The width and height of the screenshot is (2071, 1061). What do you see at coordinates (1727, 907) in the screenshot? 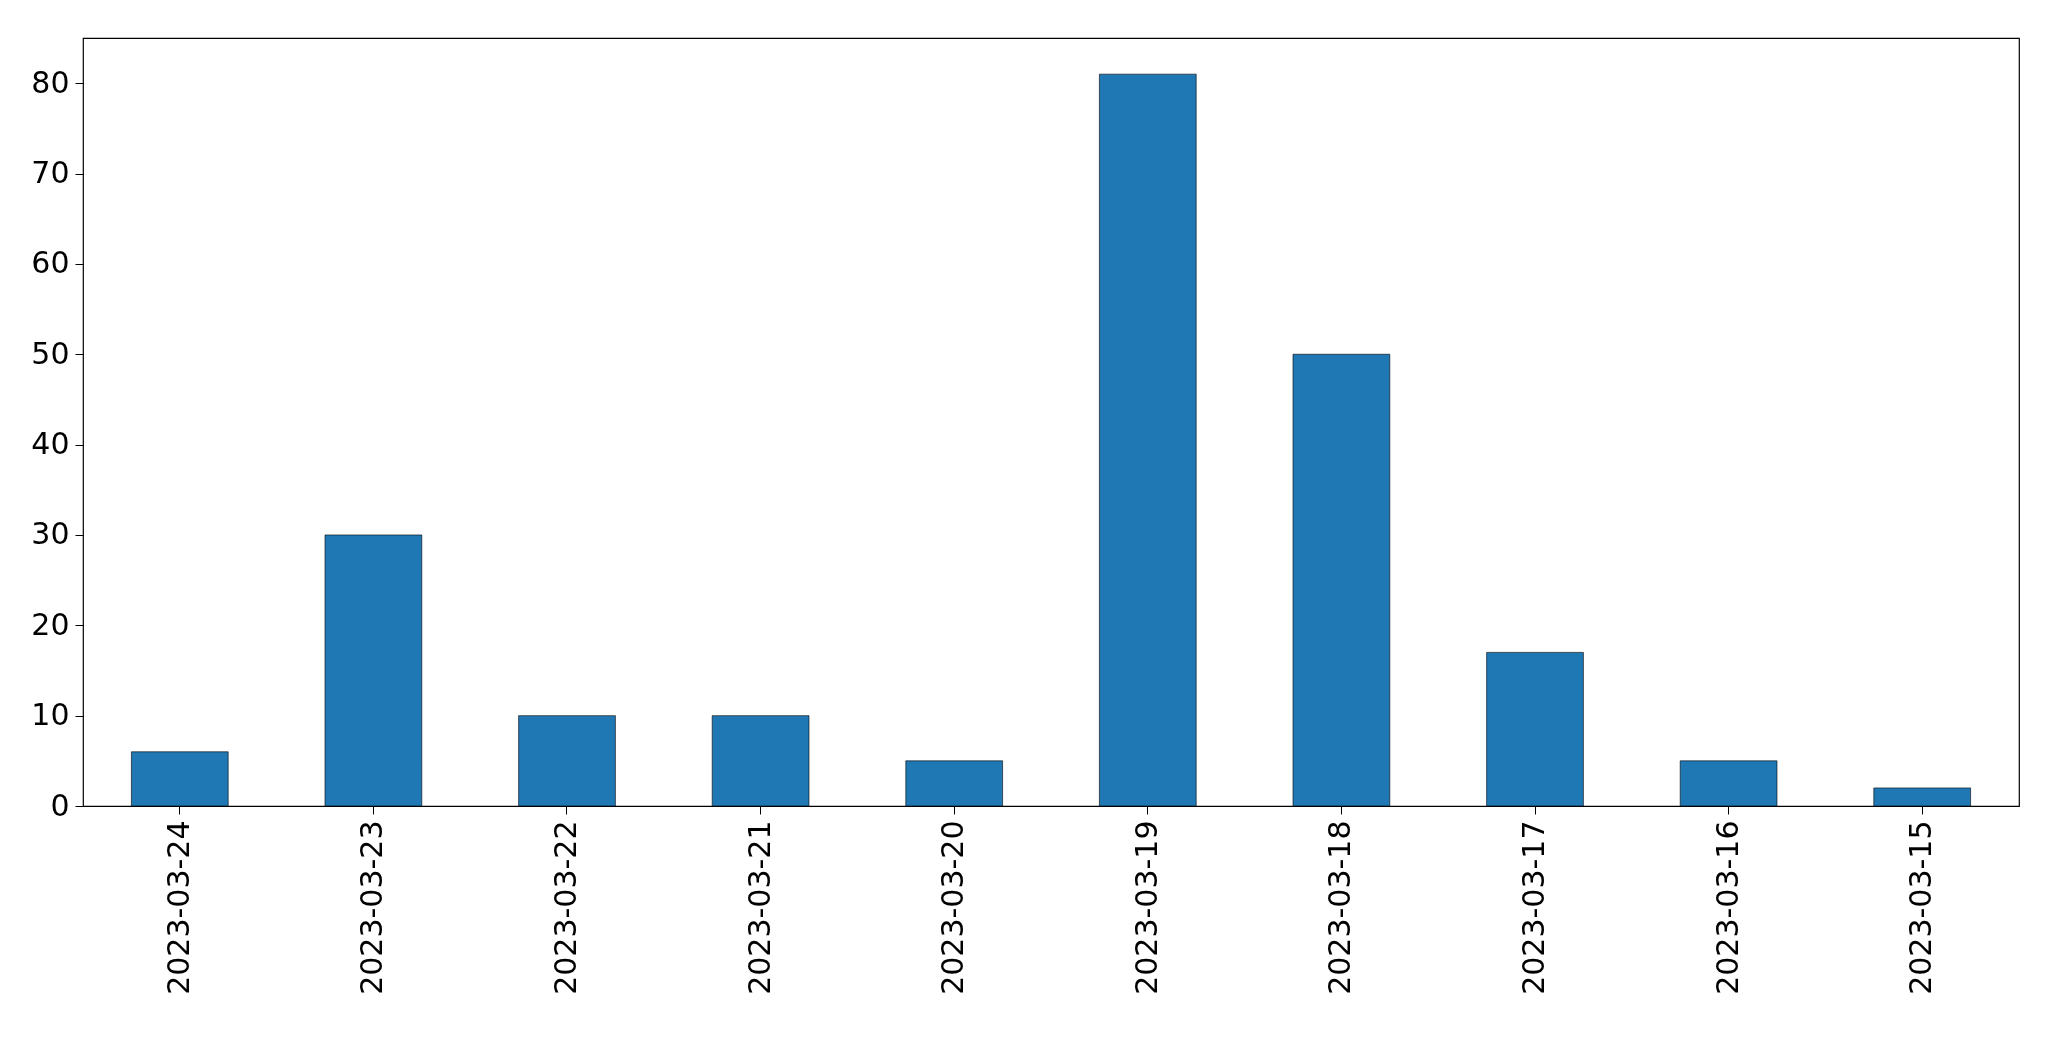
I see `x-tick-label: 2023-03-16` at bounding box center [1727, 907].